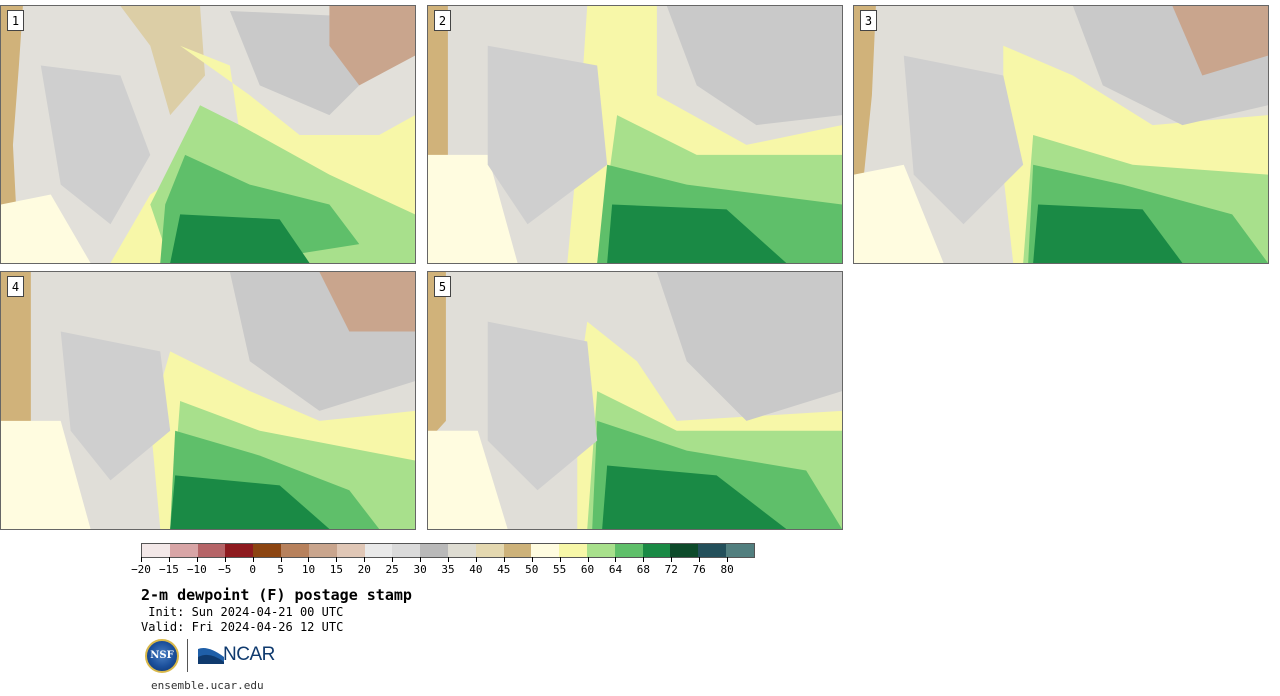 This screenshot has height=696, width=1280. I want to click on map-panel-5: 5, so click(635, 400).